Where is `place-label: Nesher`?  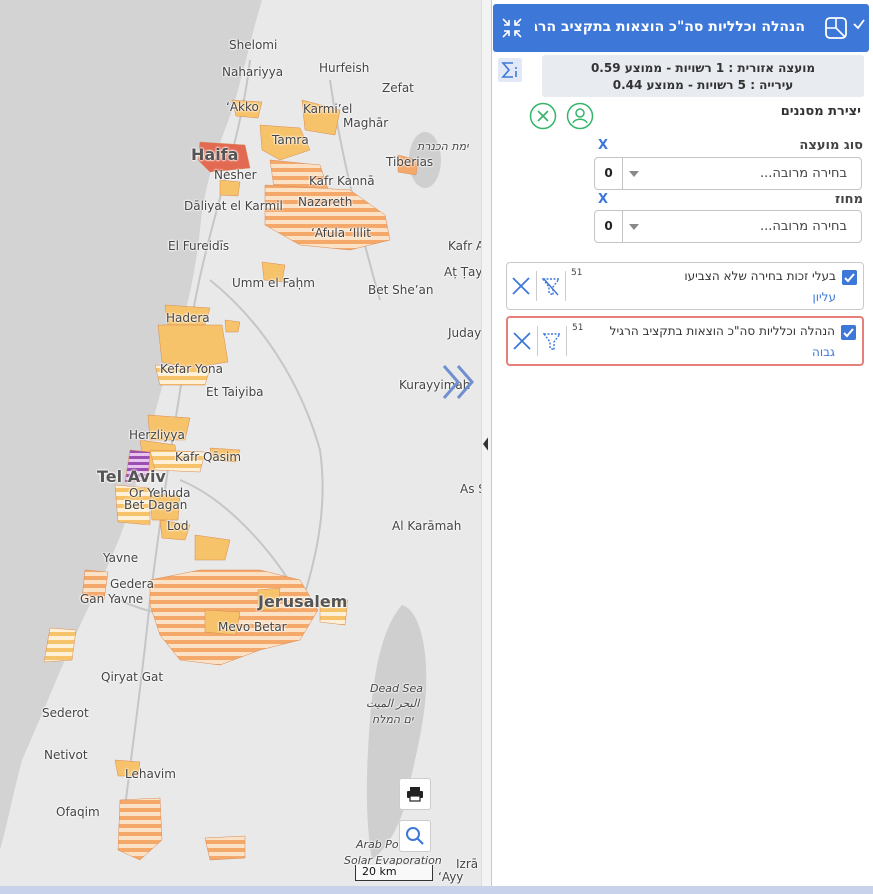 place-label: Nesher is located at coordinates (235, 175).